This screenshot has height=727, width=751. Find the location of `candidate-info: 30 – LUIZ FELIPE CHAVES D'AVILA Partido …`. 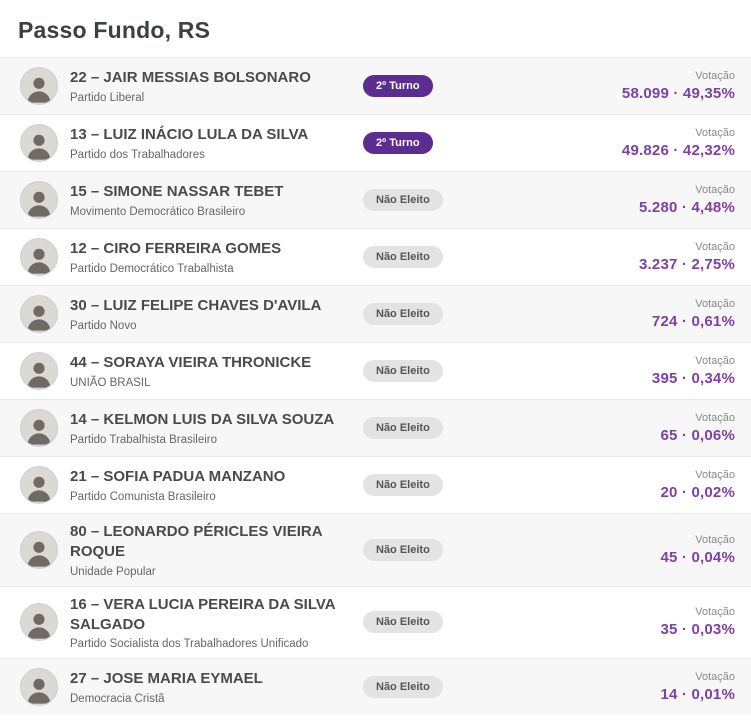

candidate-info: 30 – LUIZ FELIPE CHAVES D'AVILA Partido … is located at coordinates (216, 313).